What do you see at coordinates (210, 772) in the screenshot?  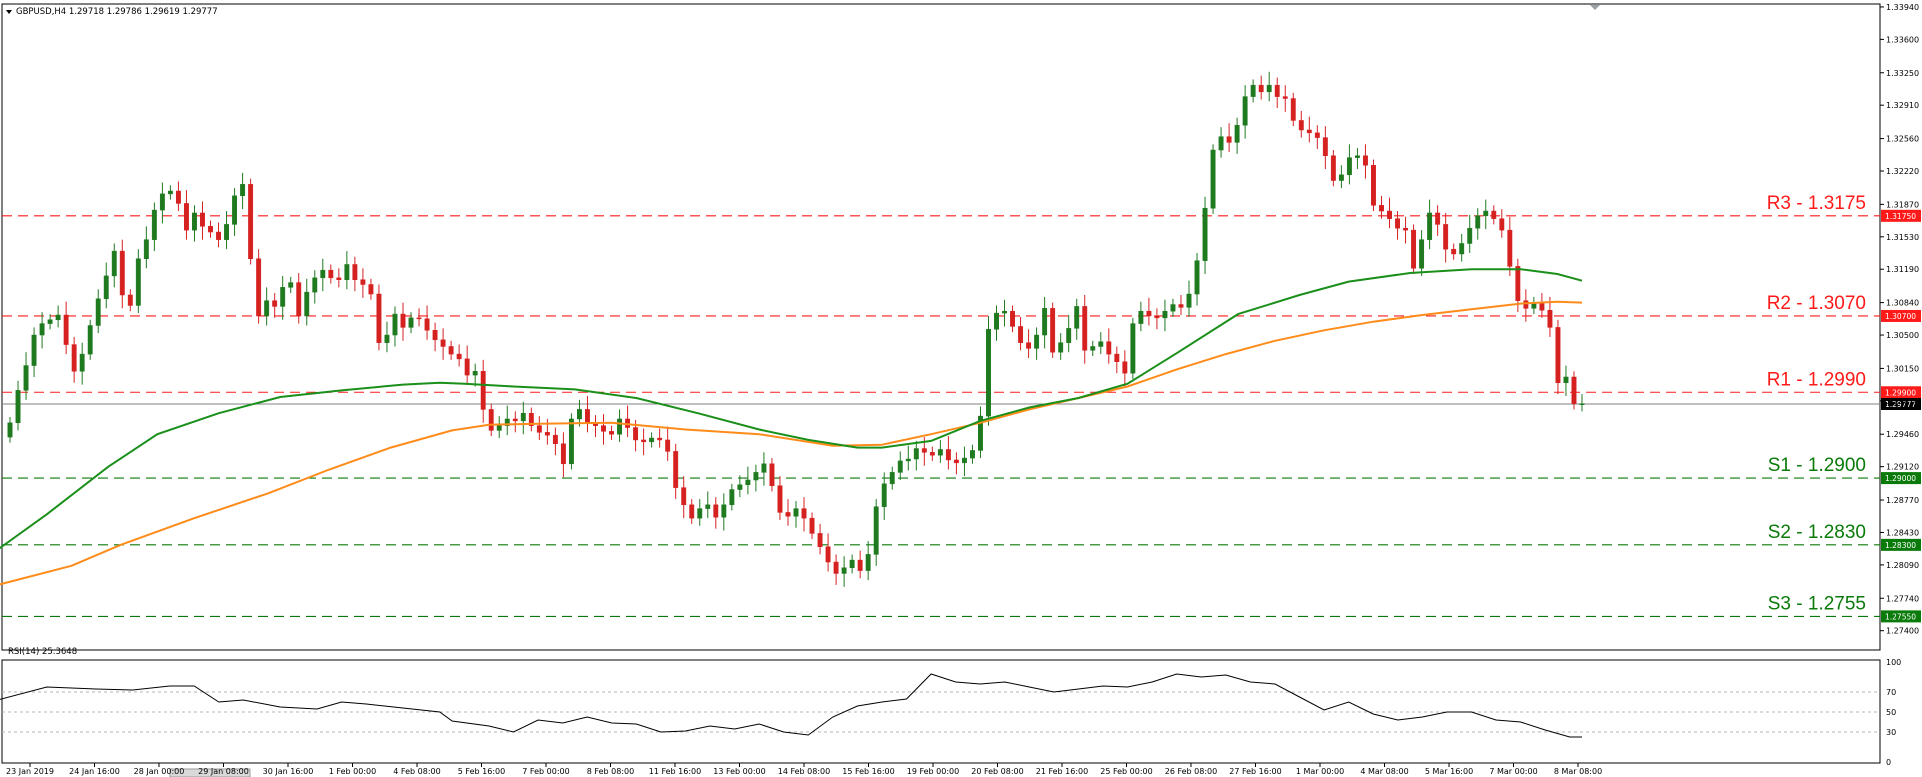 I see `scrollbar-thumb` at bounding box center [210, 772].